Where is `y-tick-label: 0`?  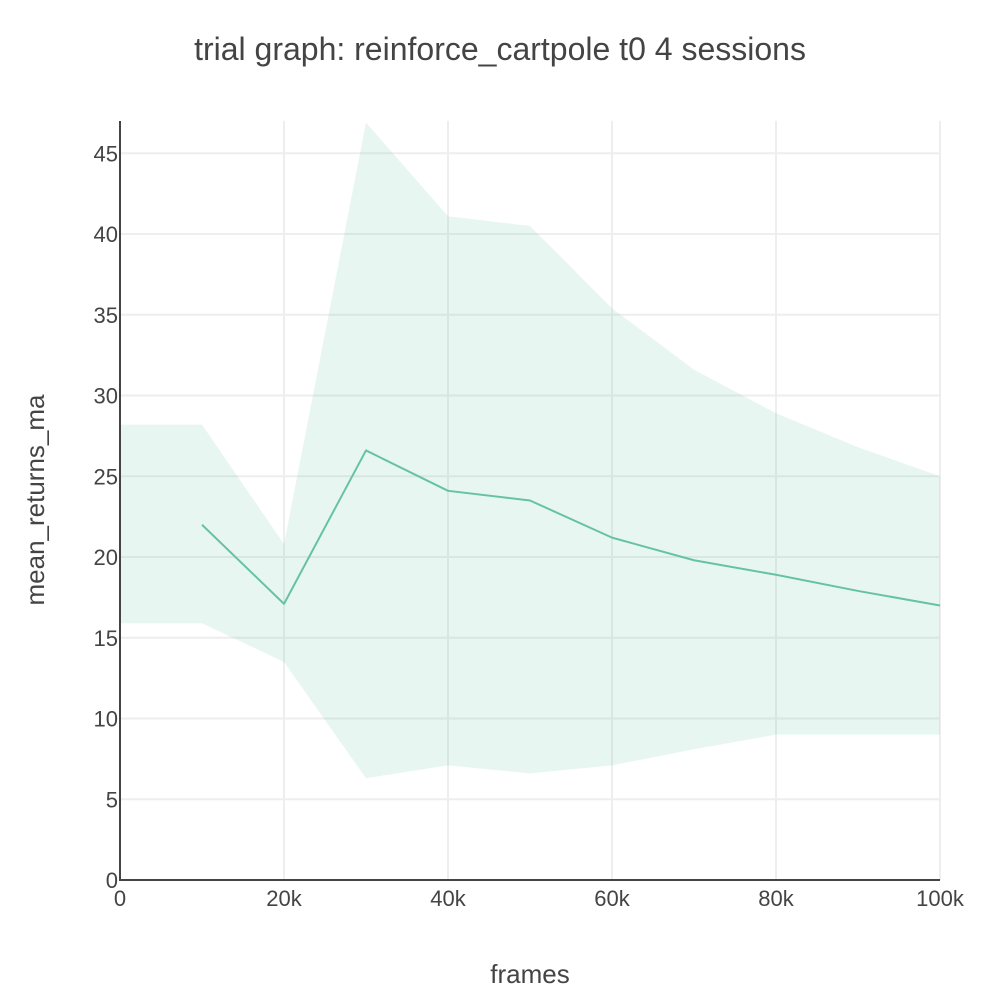
y-tick-label: 0 is located at coordinates (112, 880).